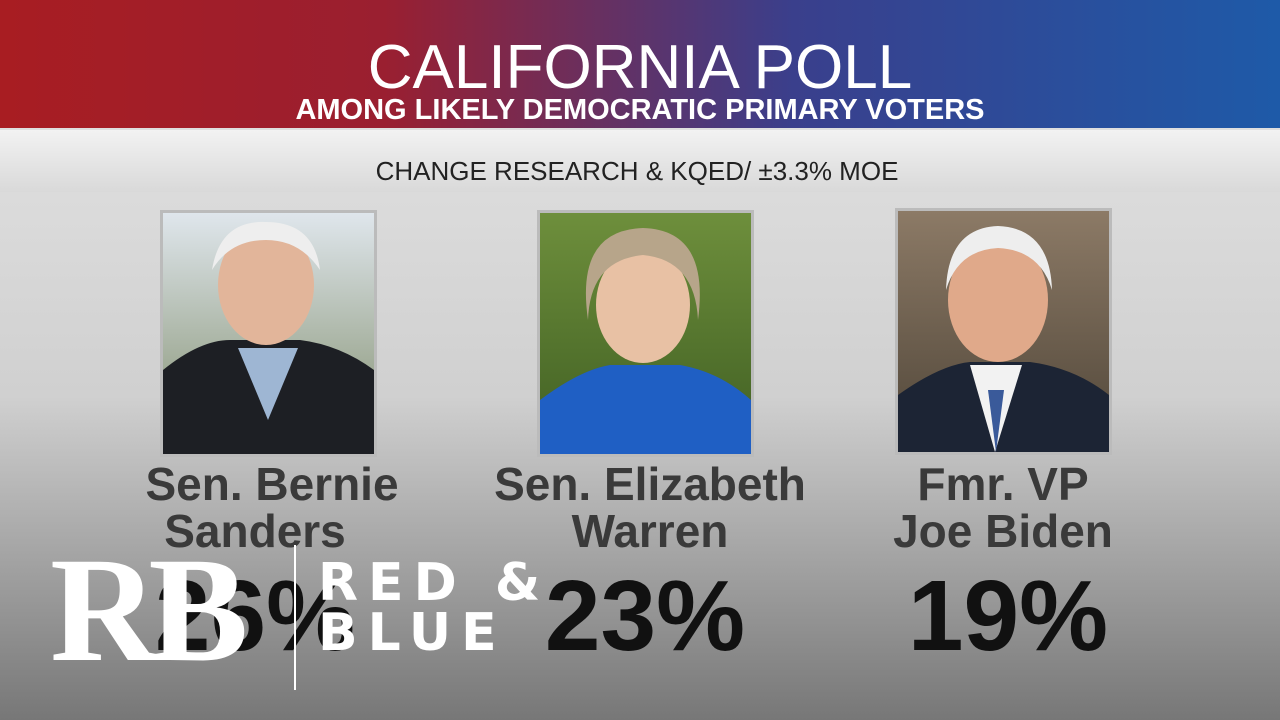  What do you see at coordinates (255, 531) in the screenshot?
I see `candidate-name: Sanders` at bounding box center [255, 531].